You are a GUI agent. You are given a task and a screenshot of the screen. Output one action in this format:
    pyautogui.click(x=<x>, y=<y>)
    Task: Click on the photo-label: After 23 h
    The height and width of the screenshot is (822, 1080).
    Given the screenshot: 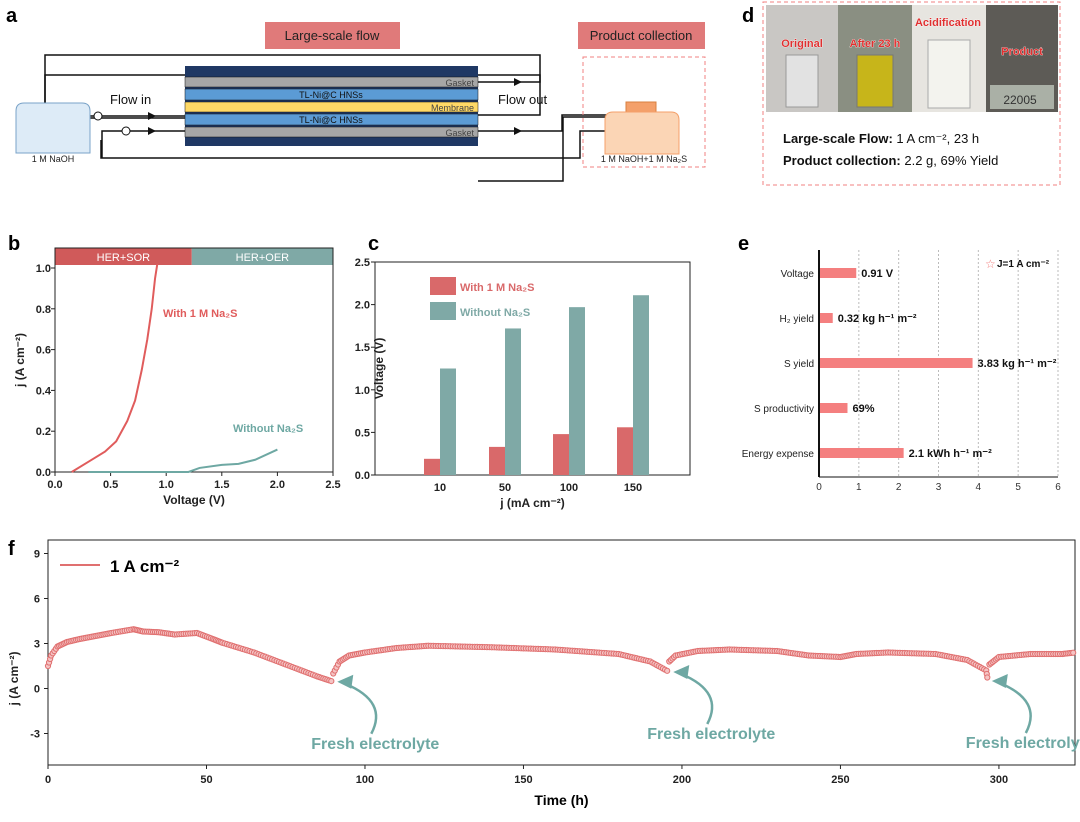 What is the action you would take?
    pyautogui.click(x=875, y=44)
    